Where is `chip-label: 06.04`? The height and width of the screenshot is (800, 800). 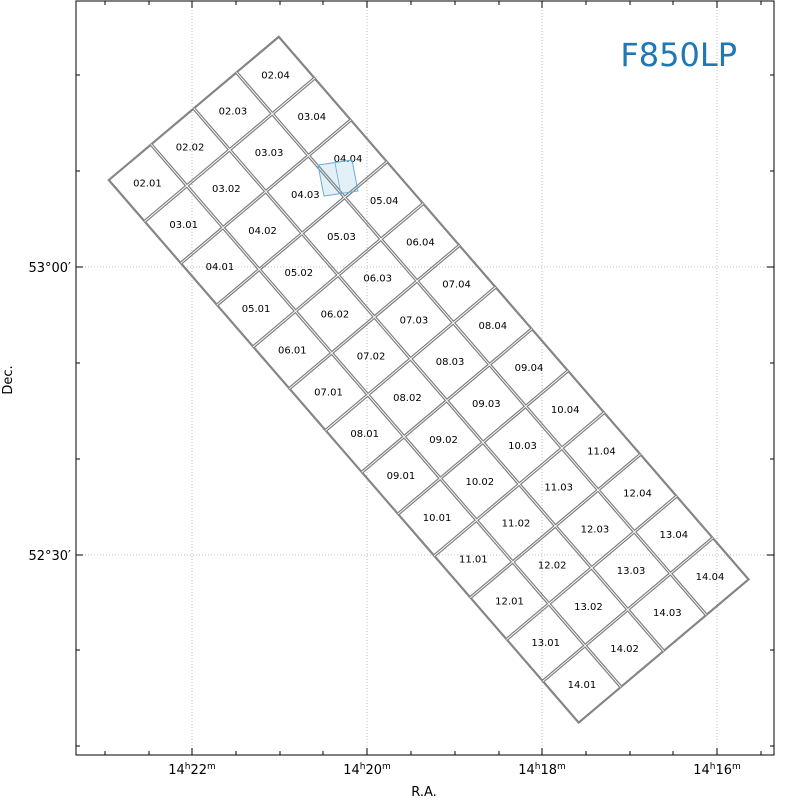 chip-label: 06.04 is located at coordinates (420, 243).